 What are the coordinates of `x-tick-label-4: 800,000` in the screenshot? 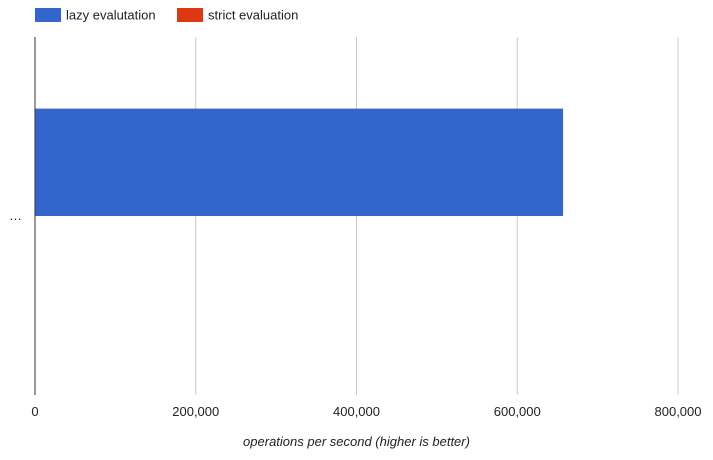 It's located at (678, 411).